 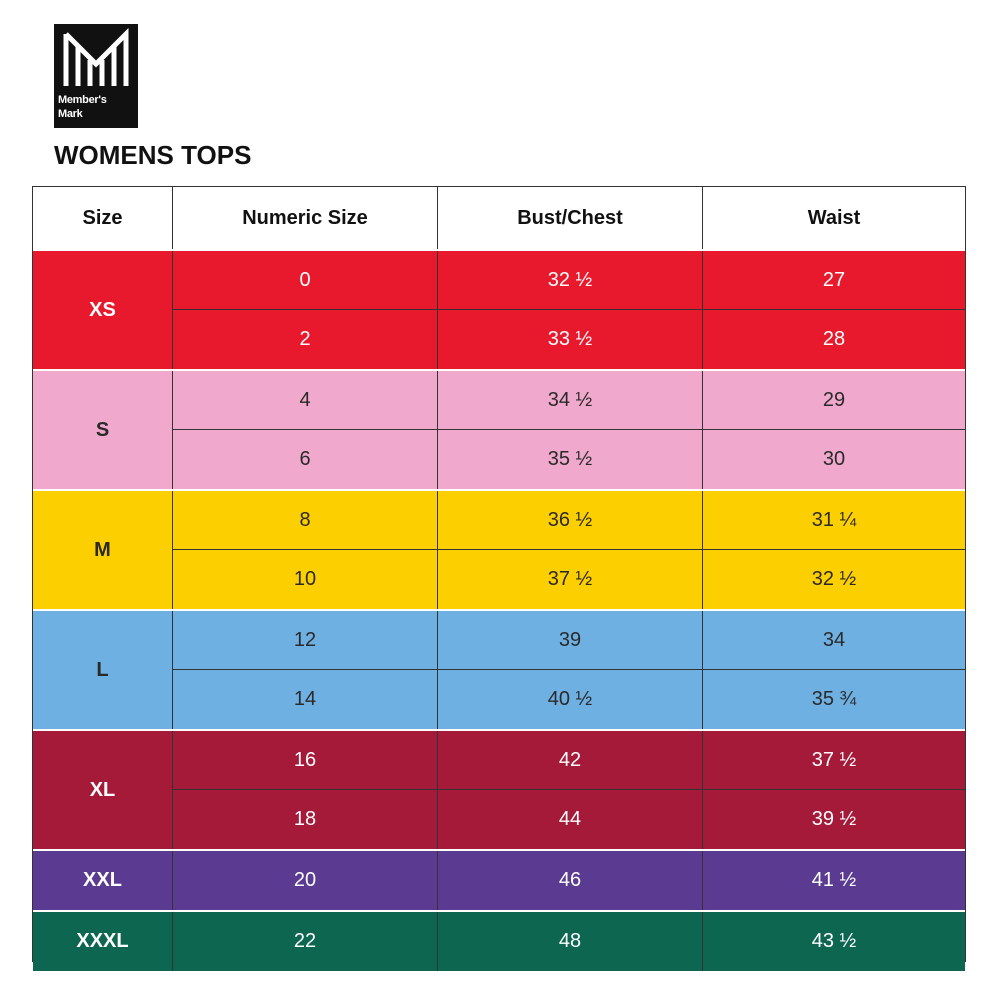 What do you see at coordinates (305, 941) in the screenshot?
I see `value-cell: 22` at bounding box center [305, 941].